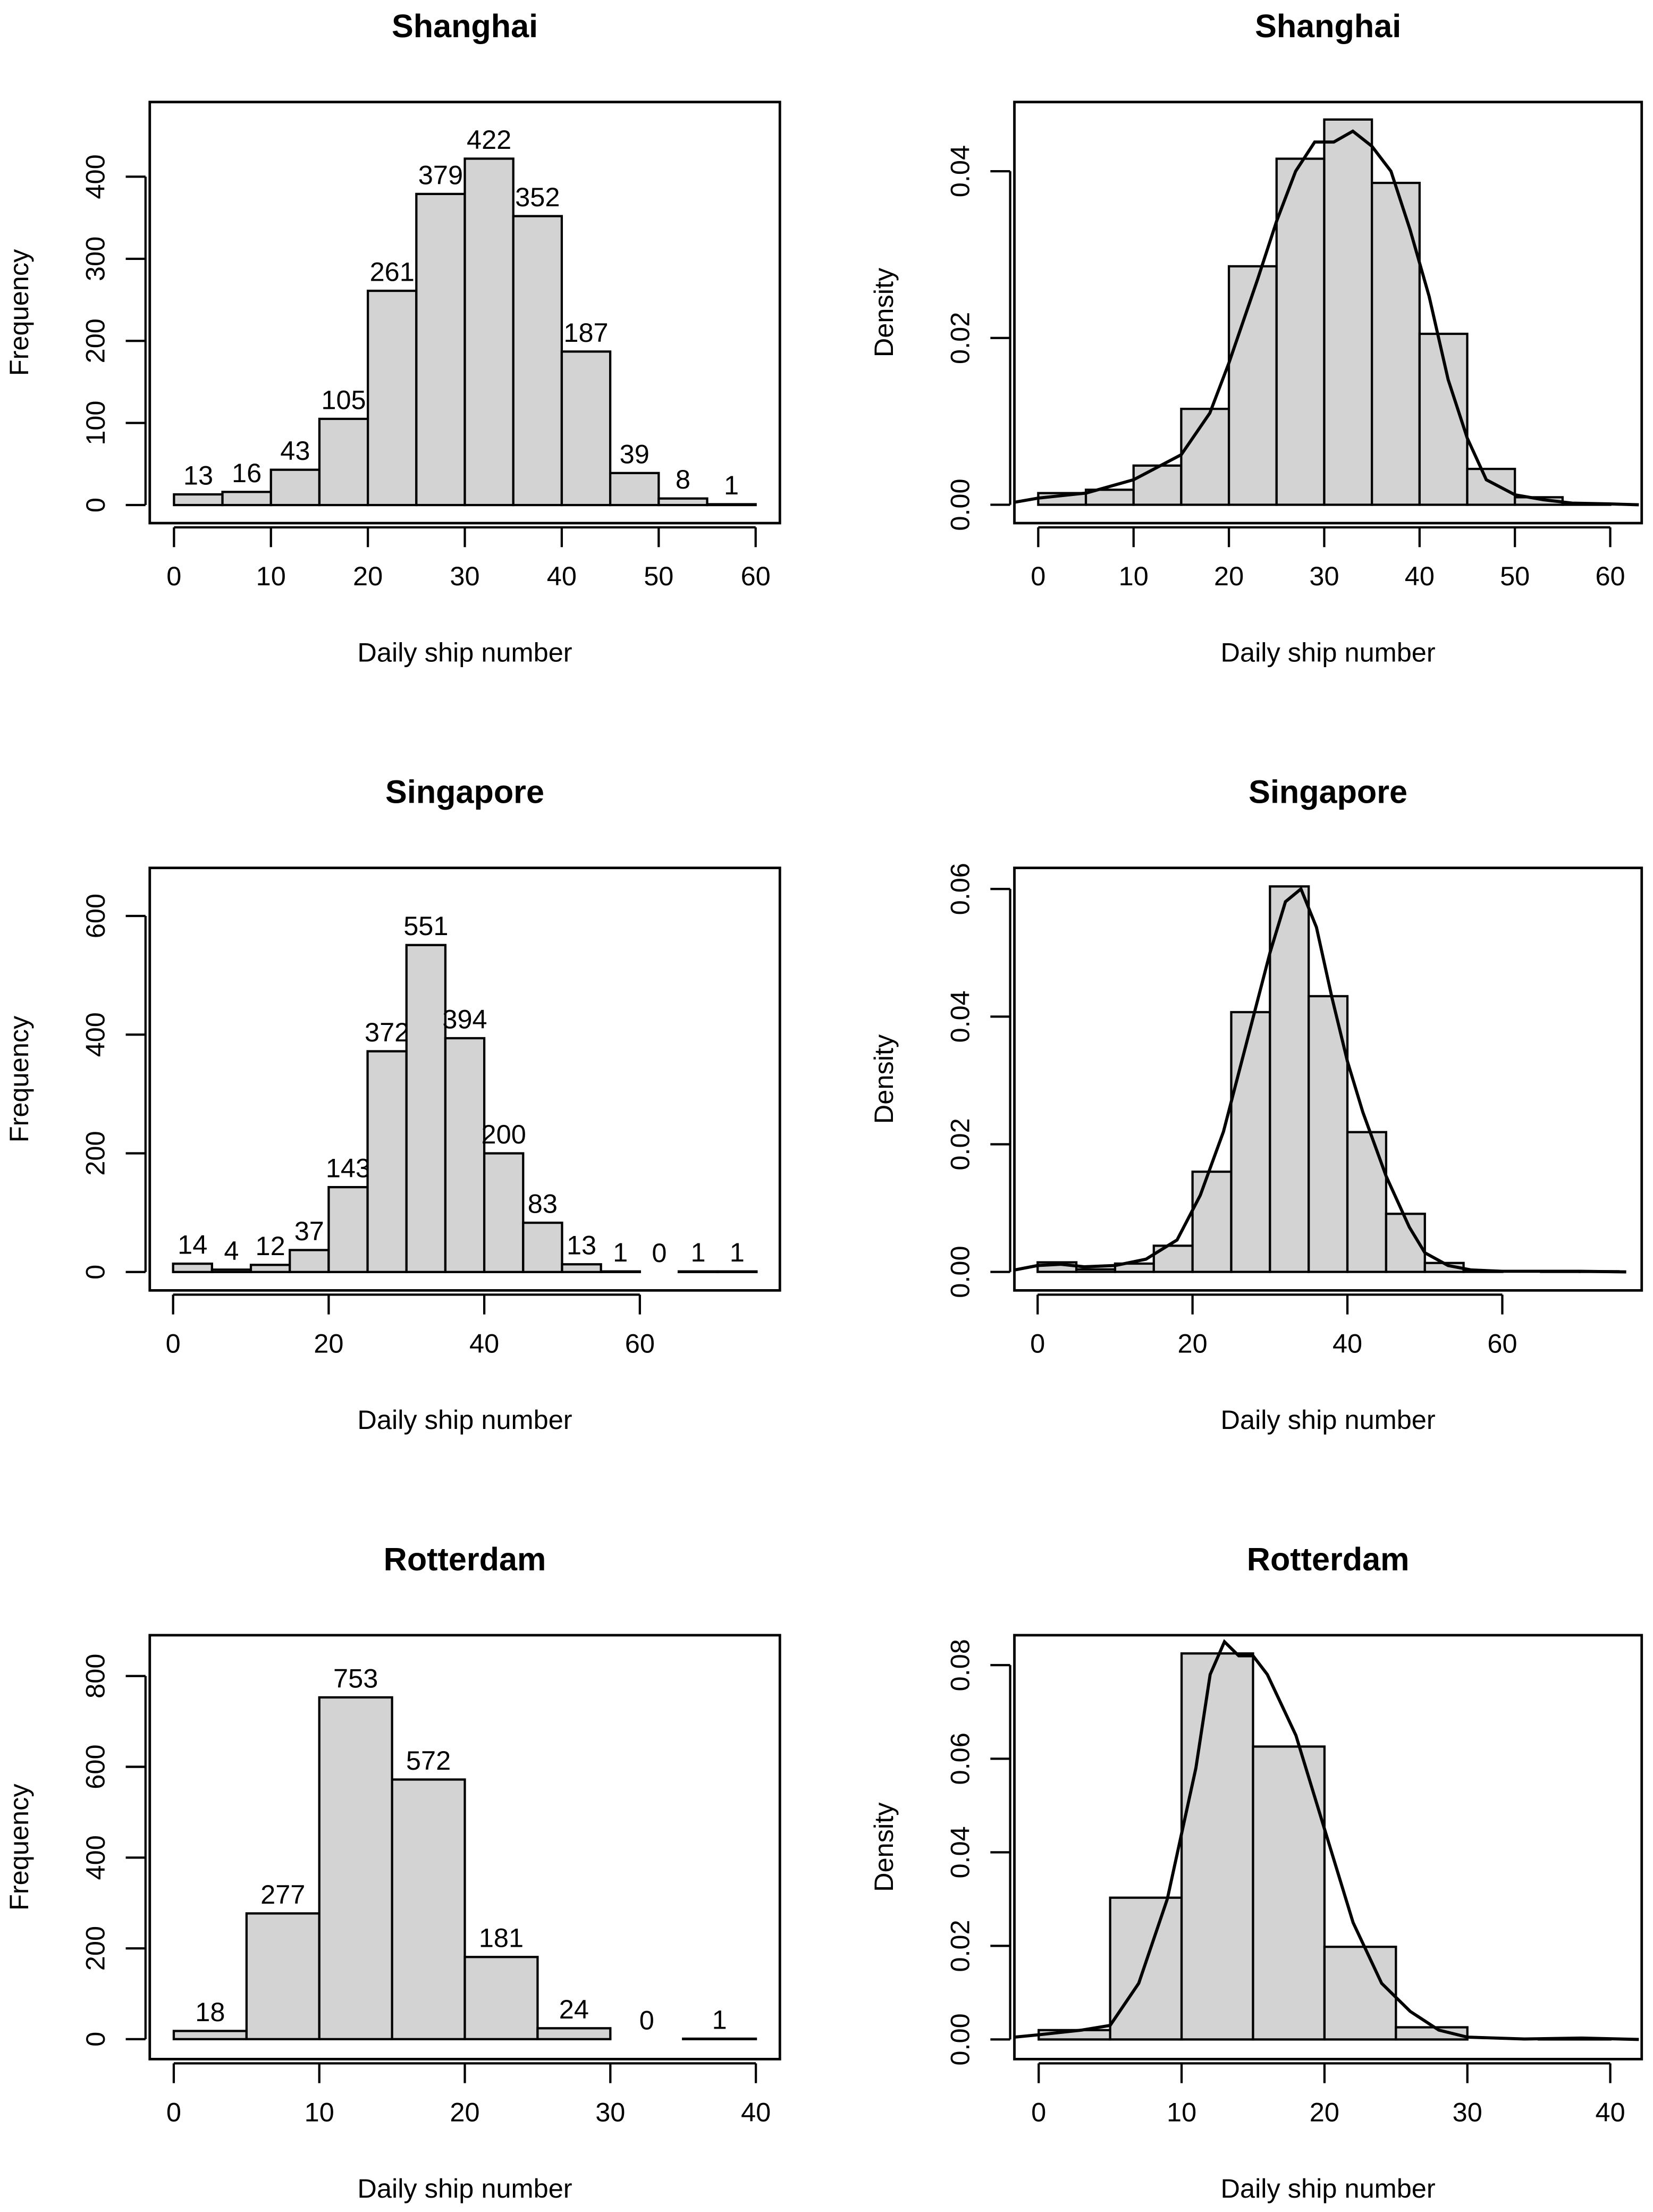 Image resolution: width=1653 pixels, height=2212 pixels. What do you see at coordinates (392, 271) in the screenshot?
I see `value-label: 261` at bounding box center [392, 271].